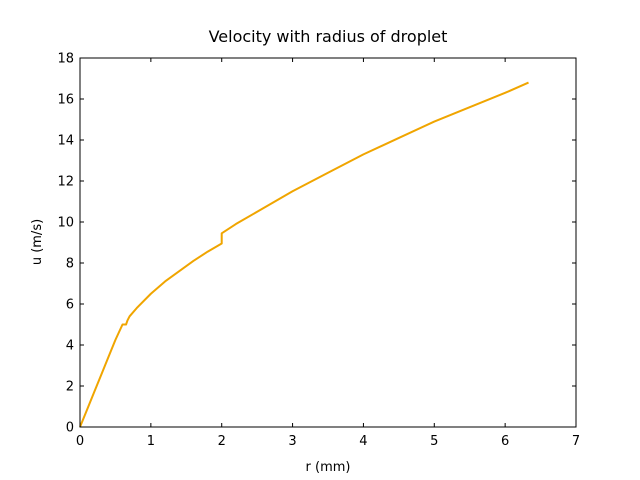 Image resolution: width=640 pixels, height=480 pixels. I want to click on y-axis-label: u (m/s), so click(37, 242).